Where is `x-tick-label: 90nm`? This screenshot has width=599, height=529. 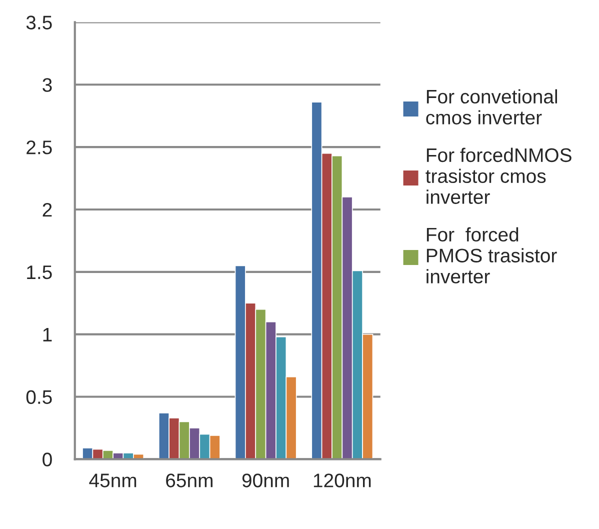
x-tick-label: 90nm is located at coordinates (265, 481).